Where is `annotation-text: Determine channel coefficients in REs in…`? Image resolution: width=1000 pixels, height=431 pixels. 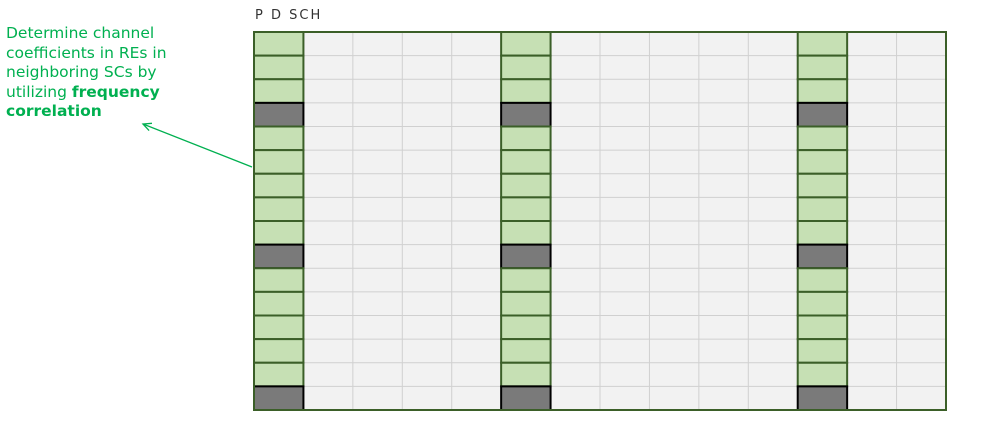
annotation-text: Determine channel coefficients in REs in… is located at coordinates (106, 73).